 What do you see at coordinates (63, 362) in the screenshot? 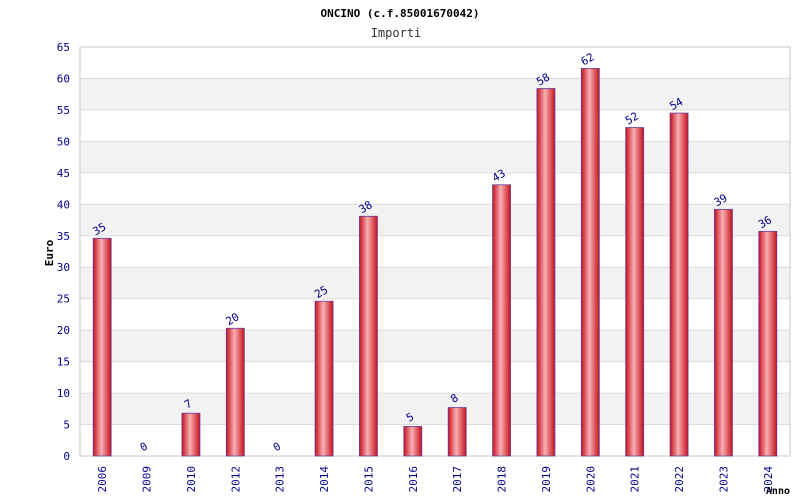
I see `y-tick-label: 15` at bounding box center [63, 362].